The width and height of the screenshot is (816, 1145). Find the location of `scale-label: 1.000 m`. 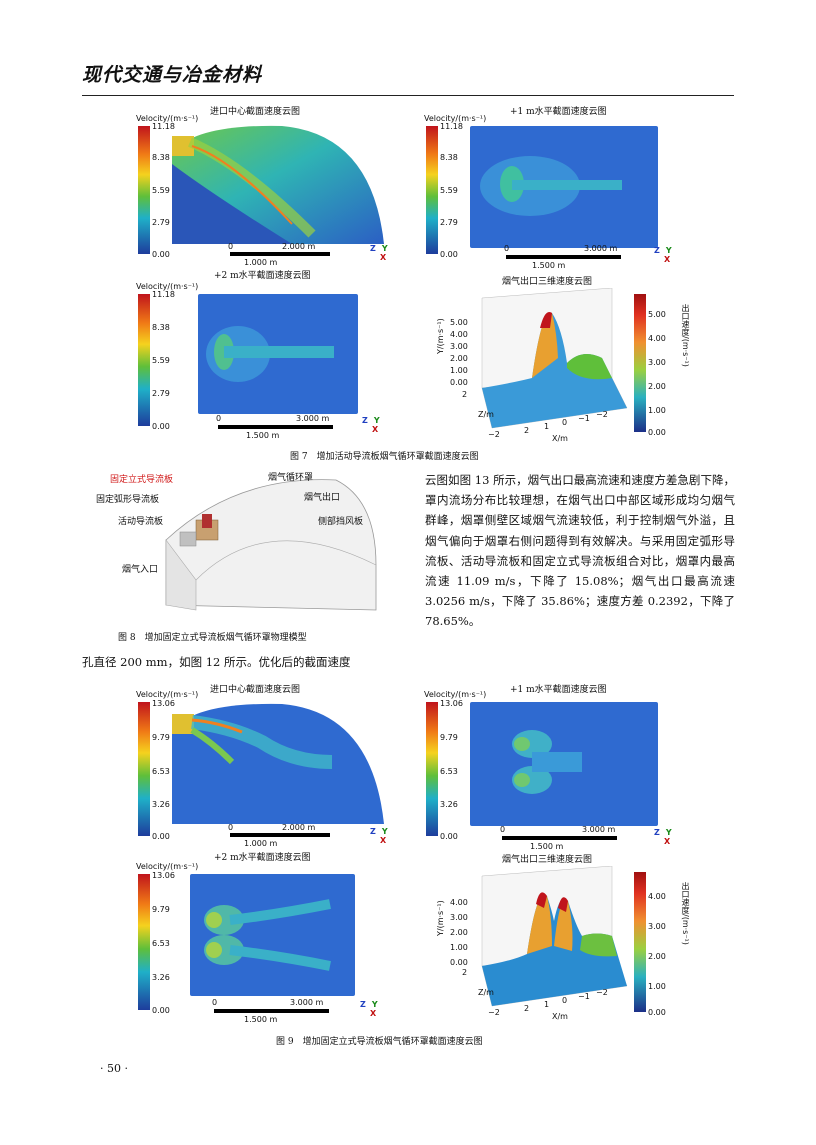

scale-label: 1.000 m is located at coordinates (261, 843).